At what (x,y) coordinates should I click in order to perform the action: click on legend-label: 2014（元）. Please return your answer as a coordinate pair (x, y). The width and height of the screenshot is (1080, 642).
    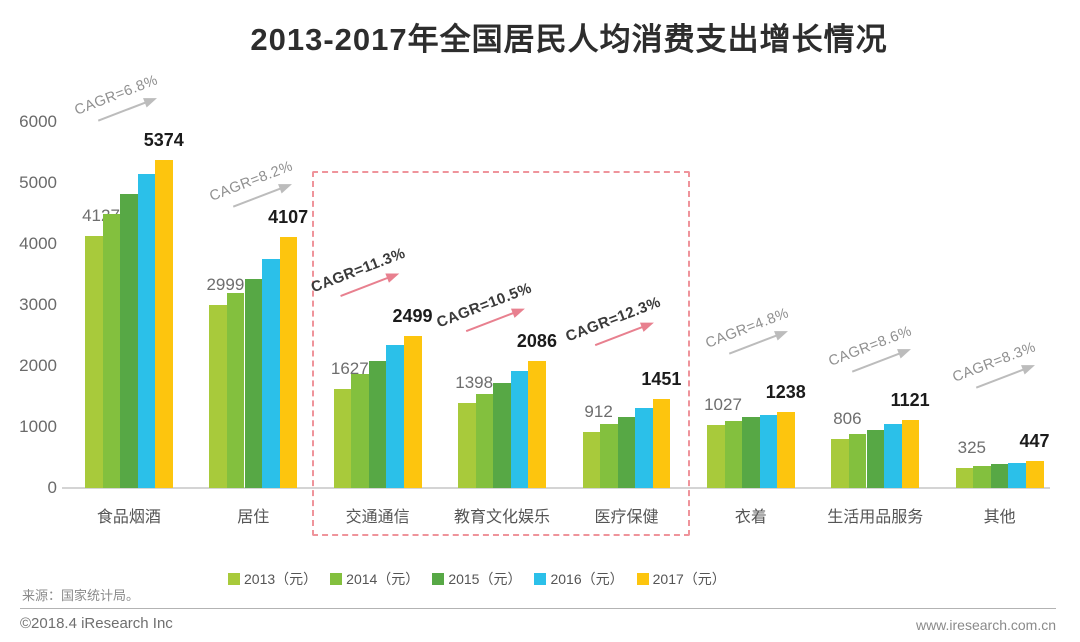
    Looking at the image, I should click on (383, 579).